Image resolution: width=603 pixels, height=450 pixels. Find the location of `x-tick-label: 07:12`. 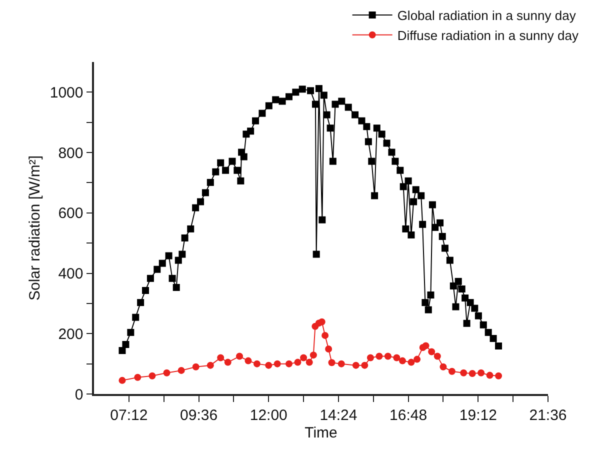

x-tick-label: 07:12 is located at coordinates (129, 415).